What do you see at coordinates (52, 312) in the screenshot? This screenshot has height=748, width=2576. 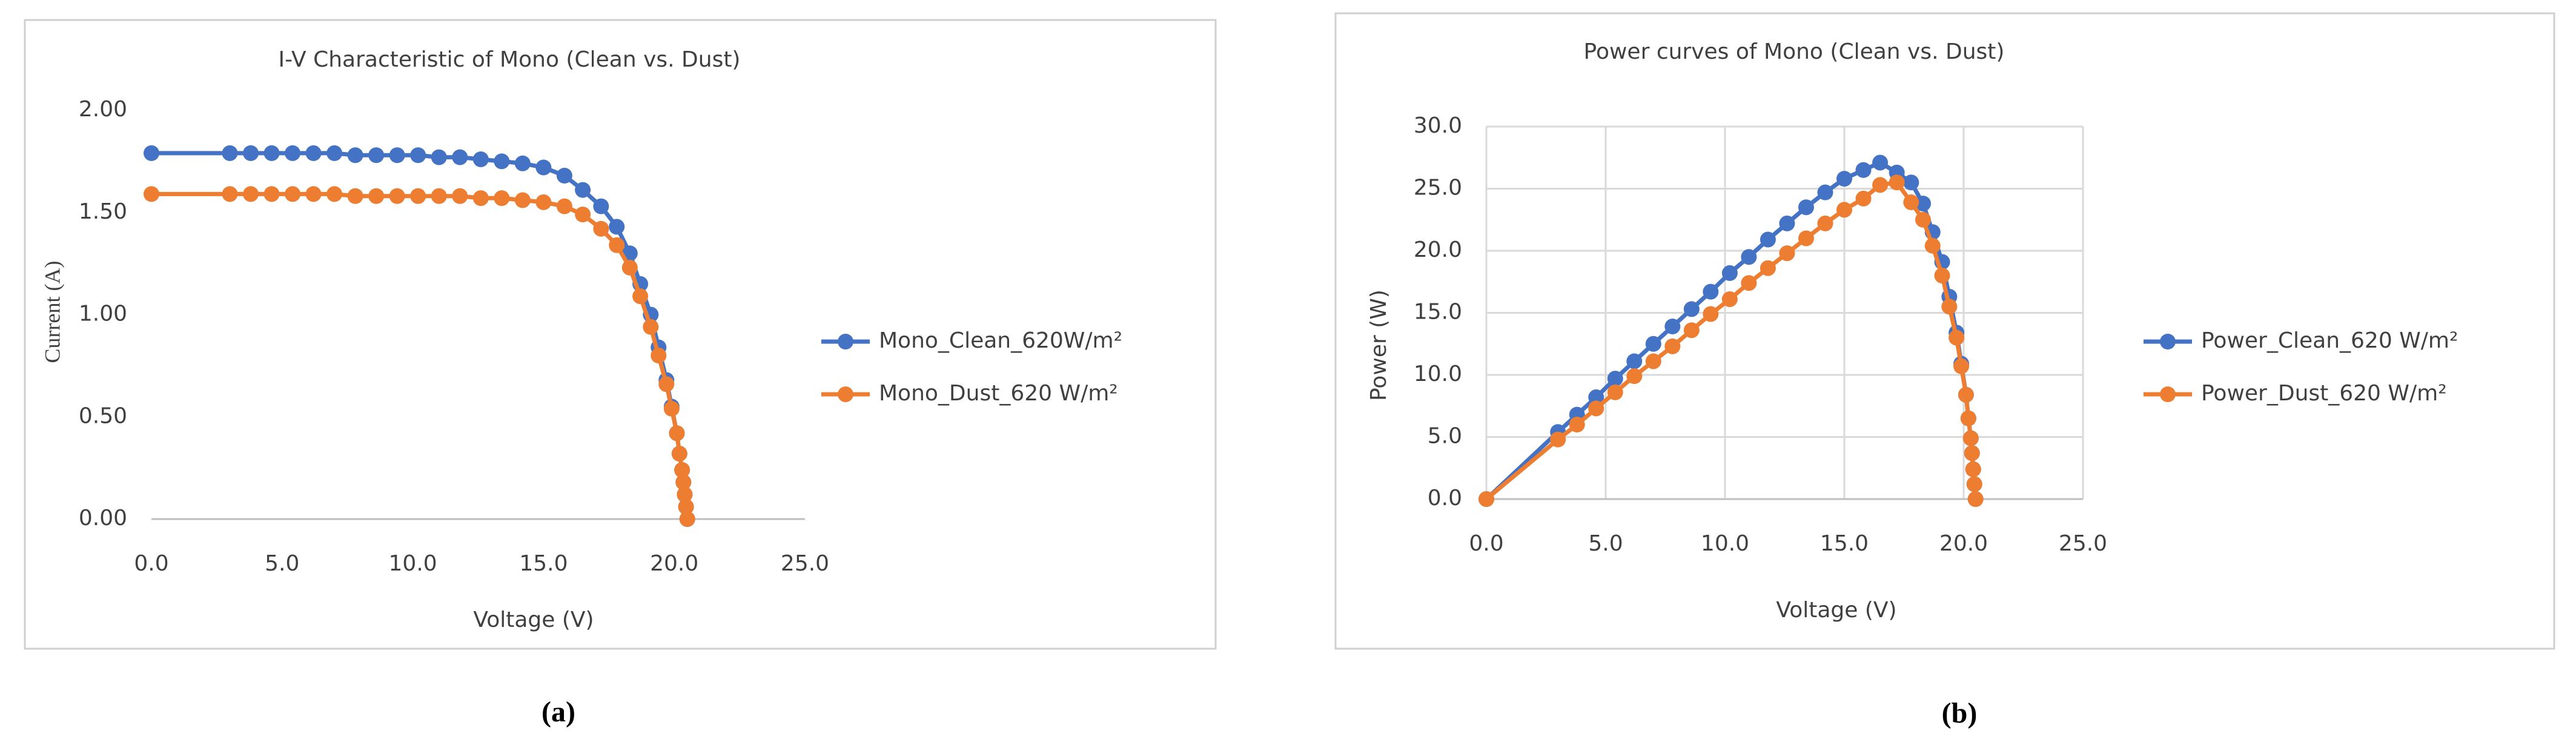 I see `y-axis-label: Current (A)` at bounding box center [52, 312].